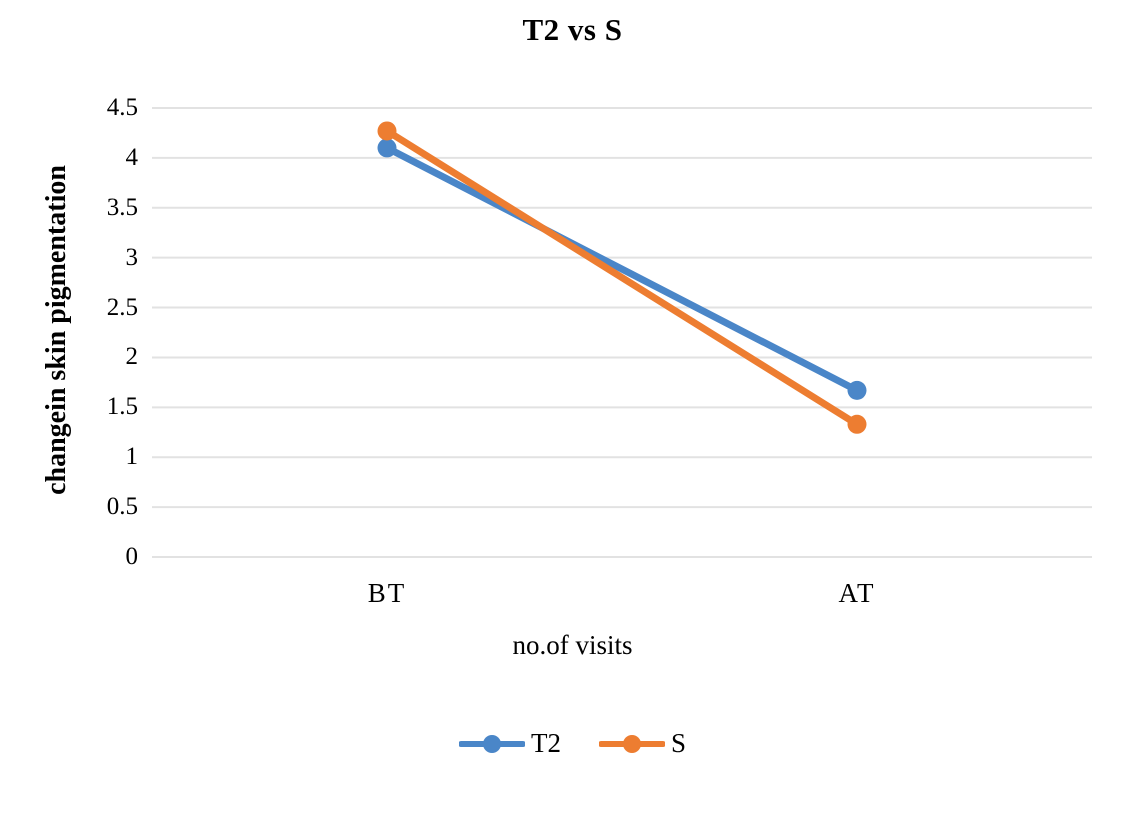 This screenshot has height=824, width=1145. I want to click on chart-title: T2 vs S, so click(572, 29).